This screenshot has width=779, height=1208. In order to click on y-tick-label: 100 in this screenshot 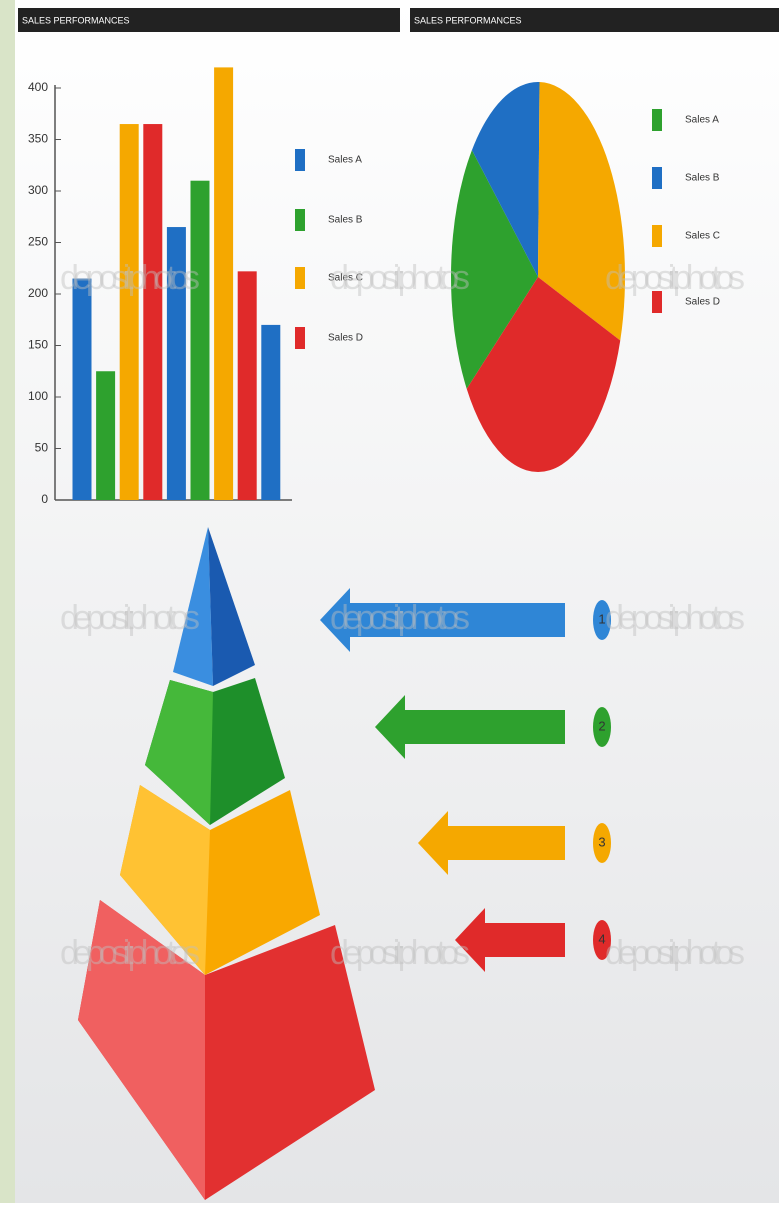, I will do `click(38, 396)`.